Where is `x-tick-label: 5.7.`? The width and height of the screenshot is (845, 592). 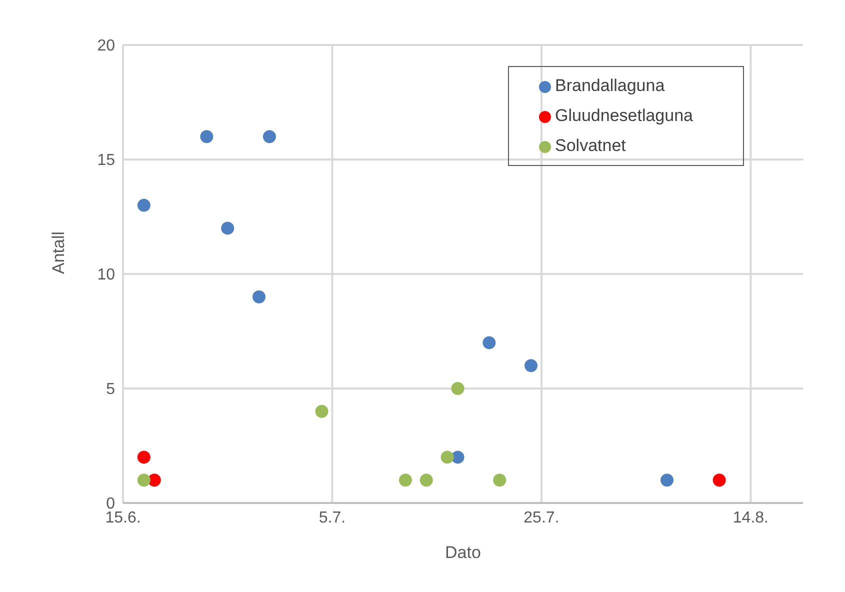
x-tick-label: 5.7. is located at coordinates (332, 517).